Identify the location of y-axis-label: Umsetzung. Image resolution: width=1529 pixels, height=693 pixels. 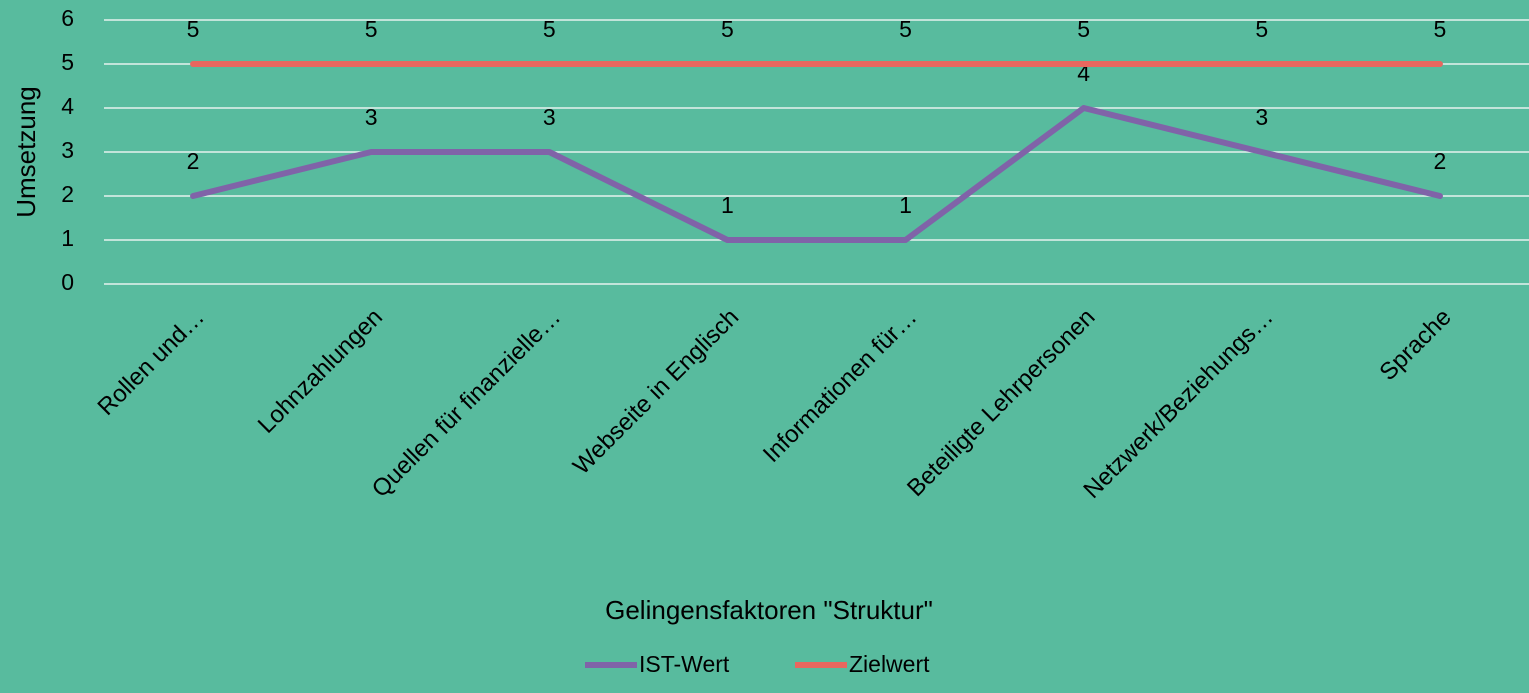
(26, 152).